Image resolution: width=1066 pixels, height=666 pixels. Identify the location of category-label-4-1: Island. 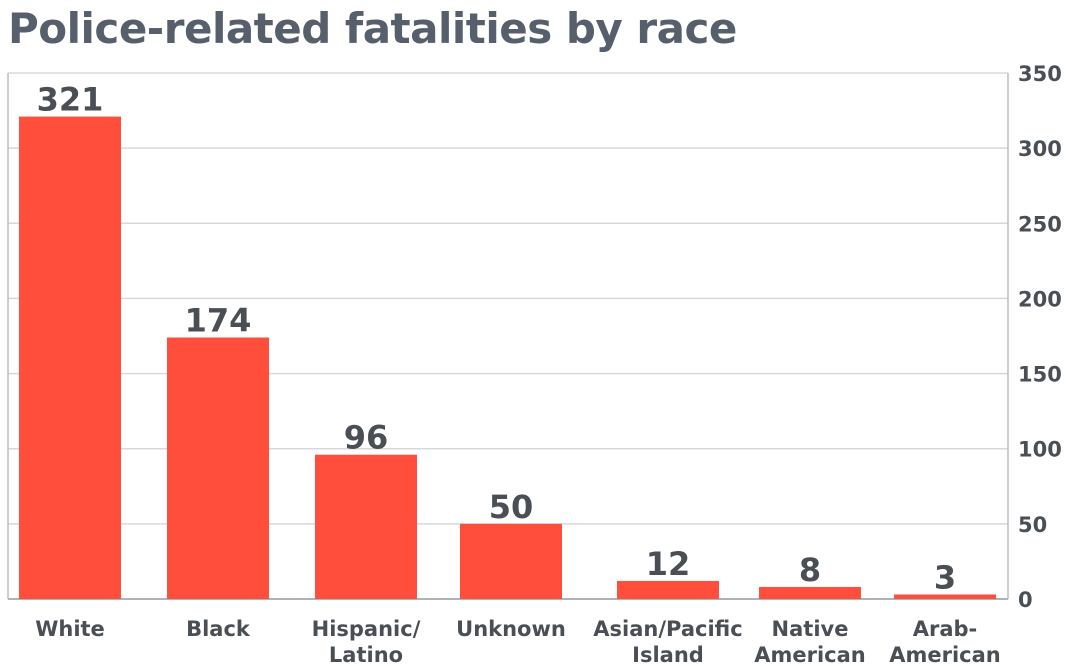
(668, 654).